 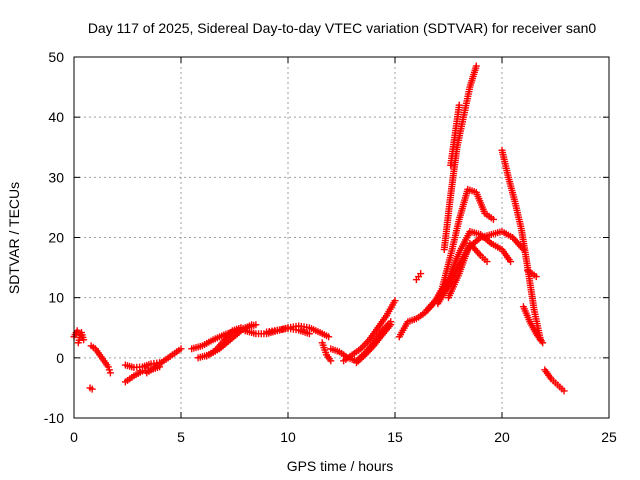 What do you see at coordinates (395, 437) in the screenshot?
I see `x-tick-label: 15` at bounding box center [395, 437].